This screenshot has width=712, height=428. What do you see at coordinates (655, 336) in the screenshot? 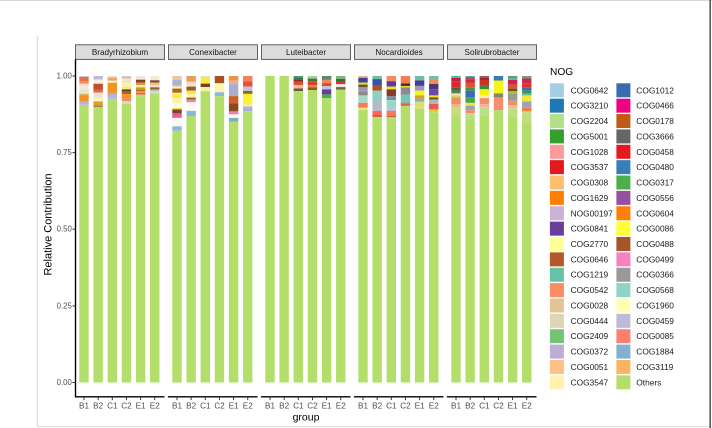
I see `svg-text: COG0085` at bounding box center [655, 336].